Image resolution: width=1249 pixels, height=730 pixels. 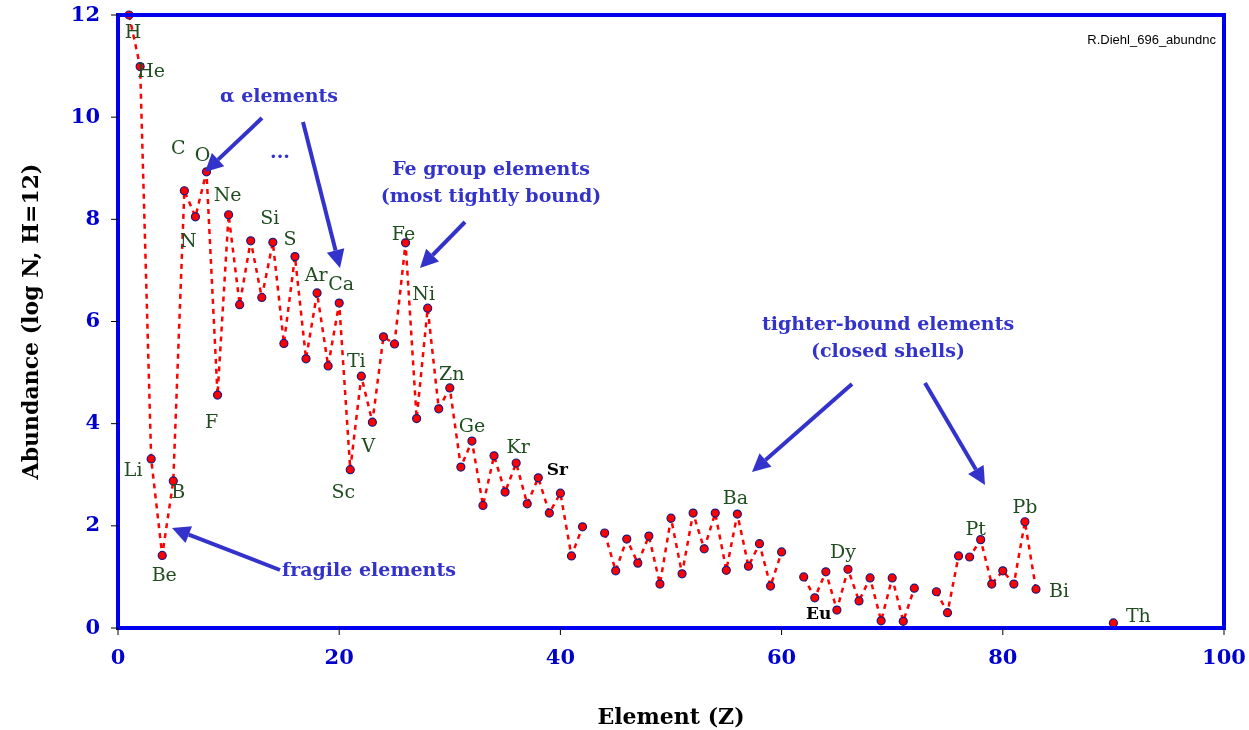 I want to click on x-tick-label: 20, so click(x=339, y=656).